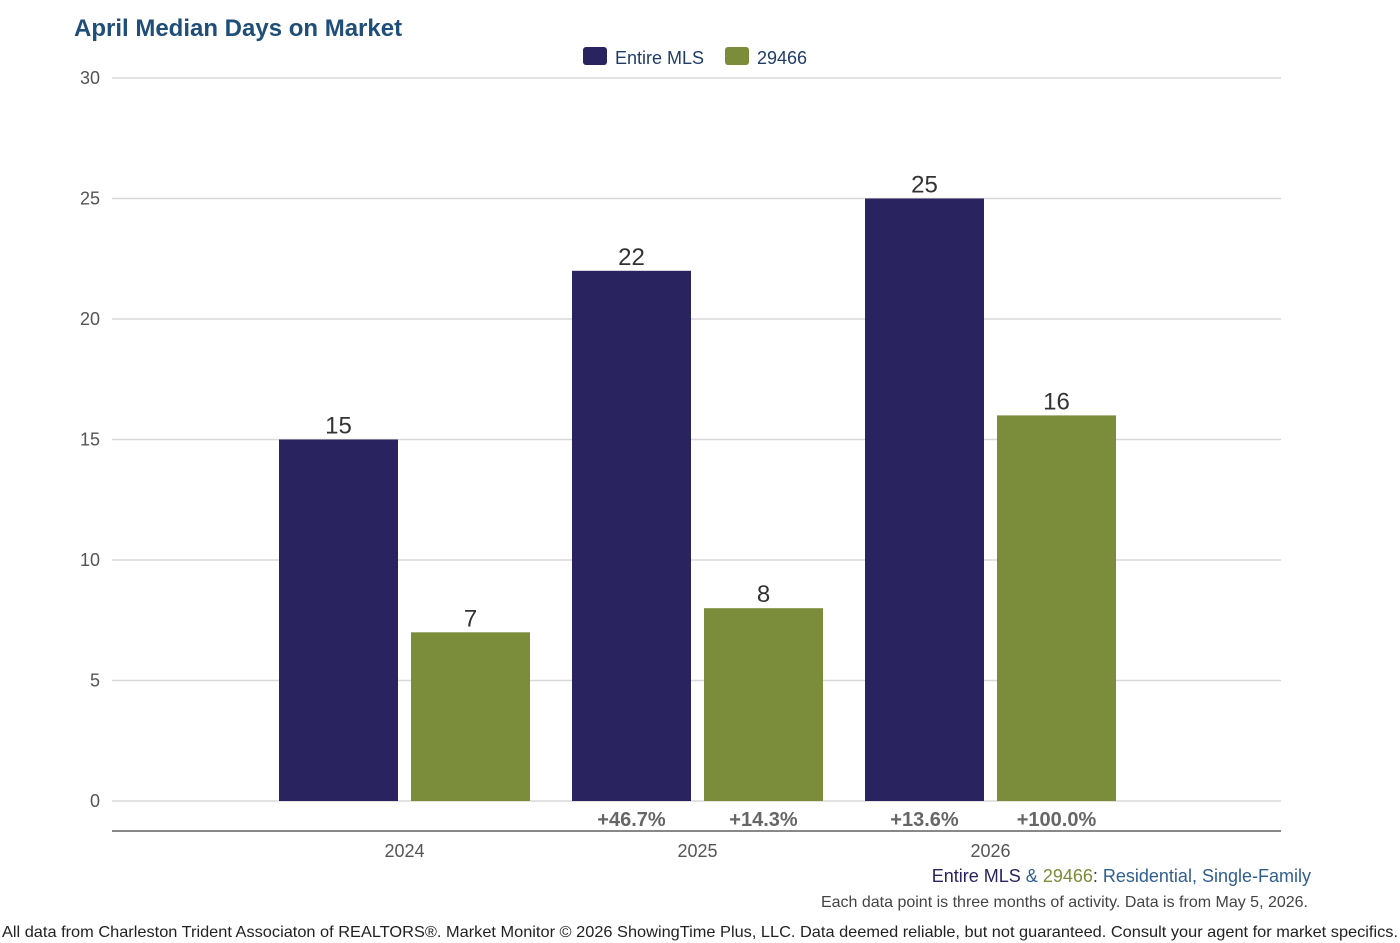 The width and height of the screenshot is (1400, 943). Describe the element at coordinates (470, 618) in the screenshot. I see `value-label-29466-2024: 7` at that location.